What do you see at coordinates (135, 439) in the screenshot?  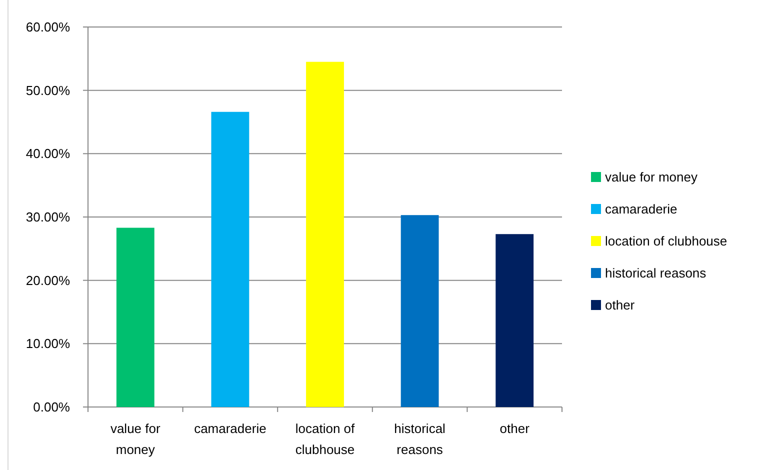 I see `x-tick-label: value for money` at bounding box center [135, 439].